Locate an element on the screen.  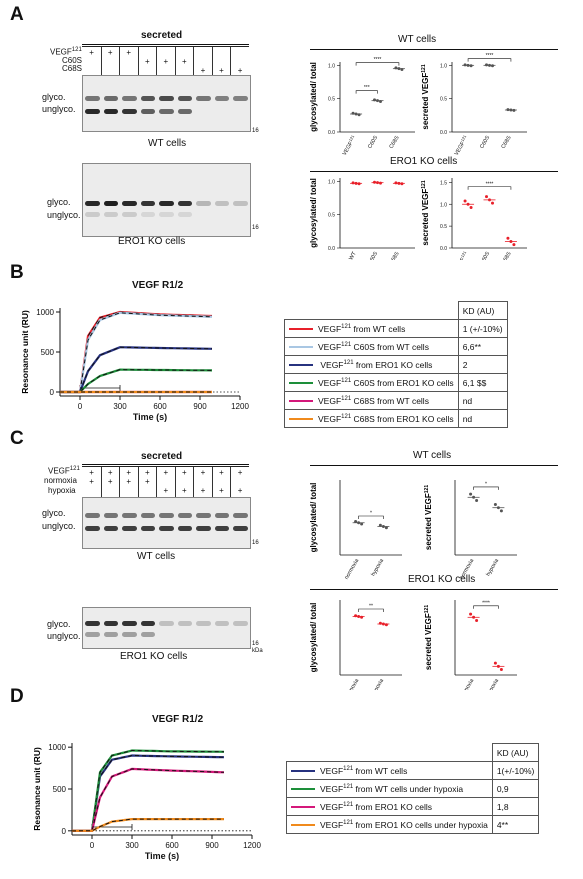
western-blot-wt-c is located at coordinates (166, 523).